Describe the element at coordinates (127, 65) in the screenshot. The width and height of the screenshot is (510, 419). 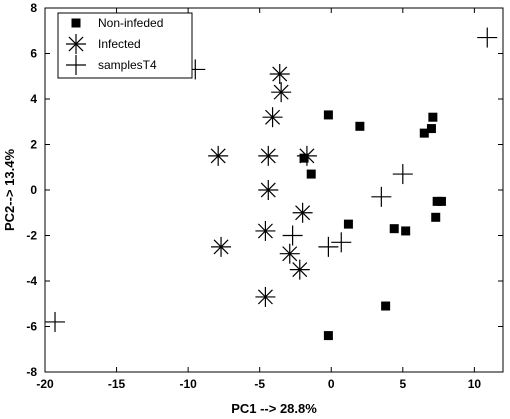
I see `legend-label-samples-t4: samplesT4` at that location.